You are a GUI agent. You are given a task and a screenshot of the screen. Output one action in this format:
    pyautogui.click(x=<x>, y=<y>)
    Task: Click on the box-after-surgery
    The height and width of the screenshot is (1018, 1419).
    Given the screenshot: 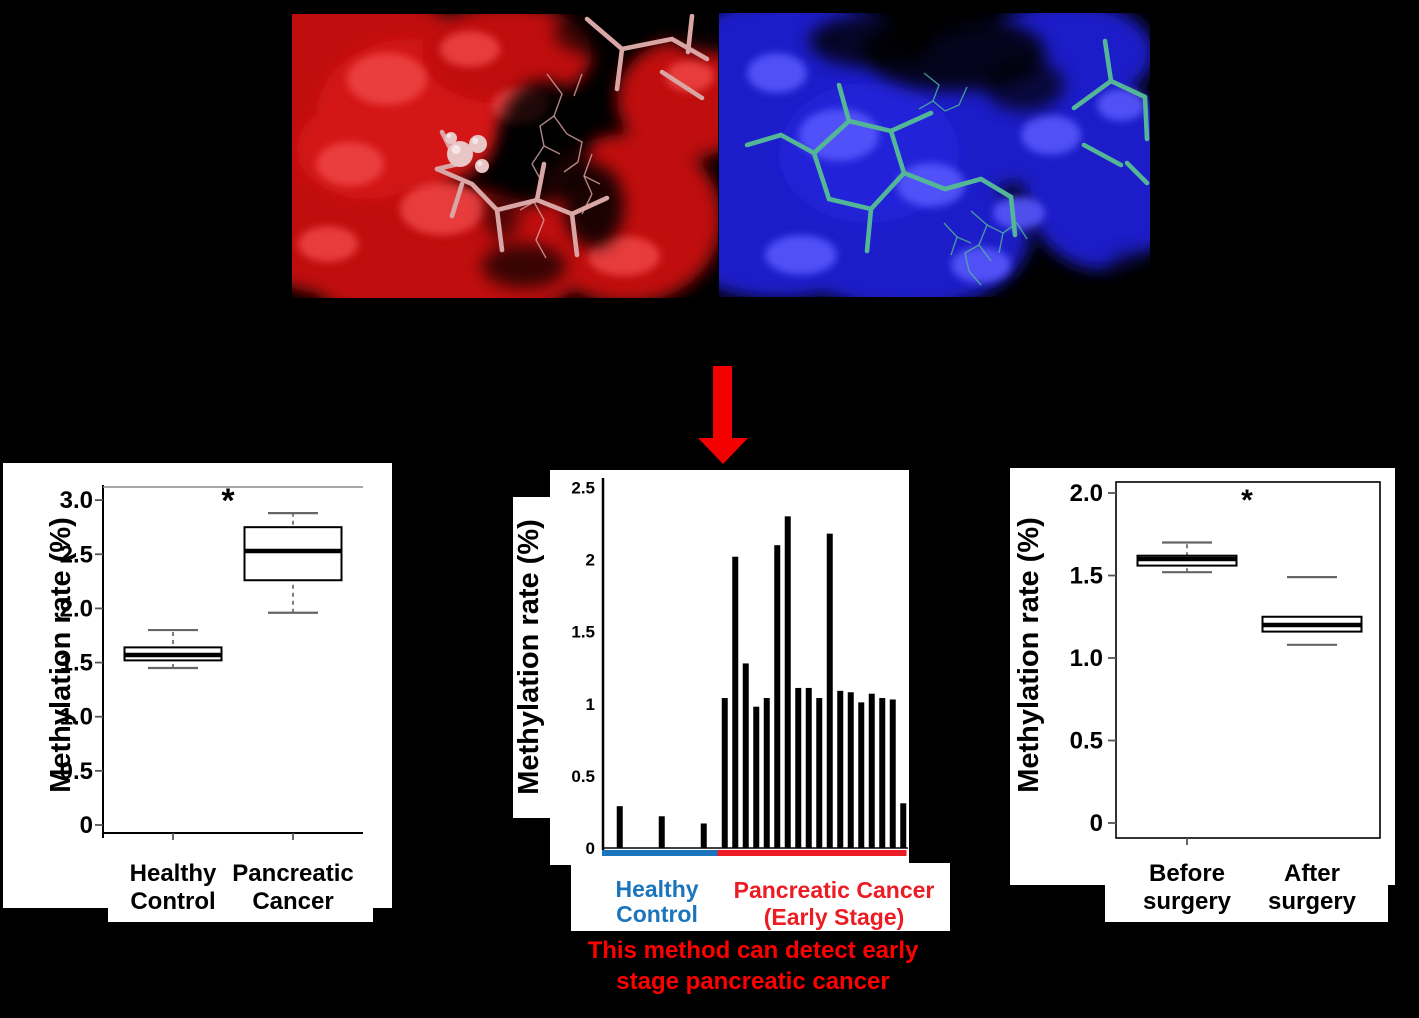 What is the action you would take?
    pyautogui.click(x=1312, y=611)
    